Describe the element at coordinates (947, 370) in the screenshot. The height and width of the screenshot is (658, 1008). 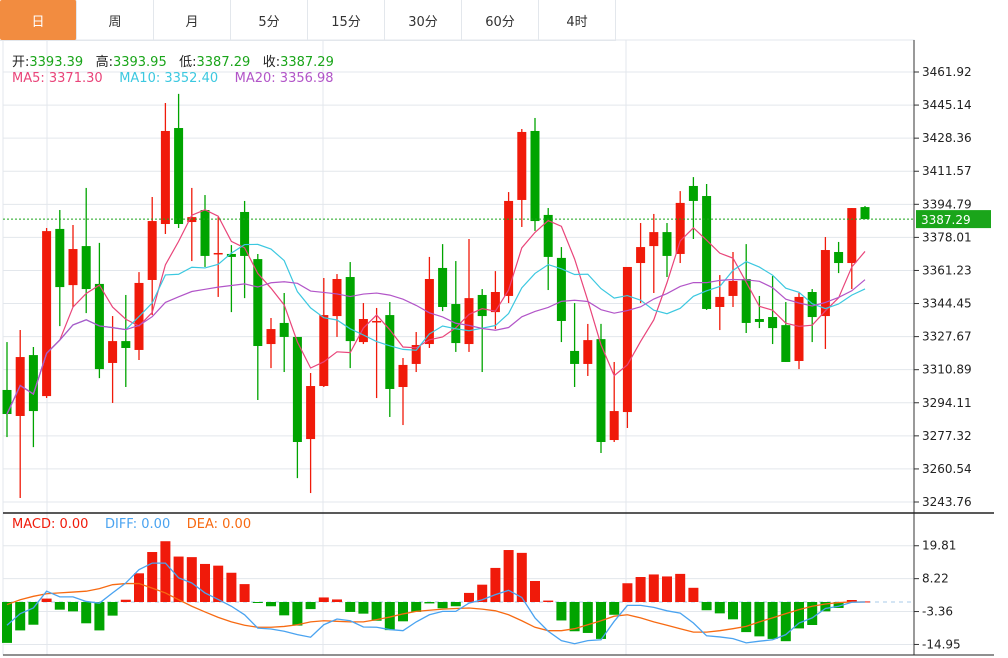
I see `price-tick-label: 3310.89` at that location.